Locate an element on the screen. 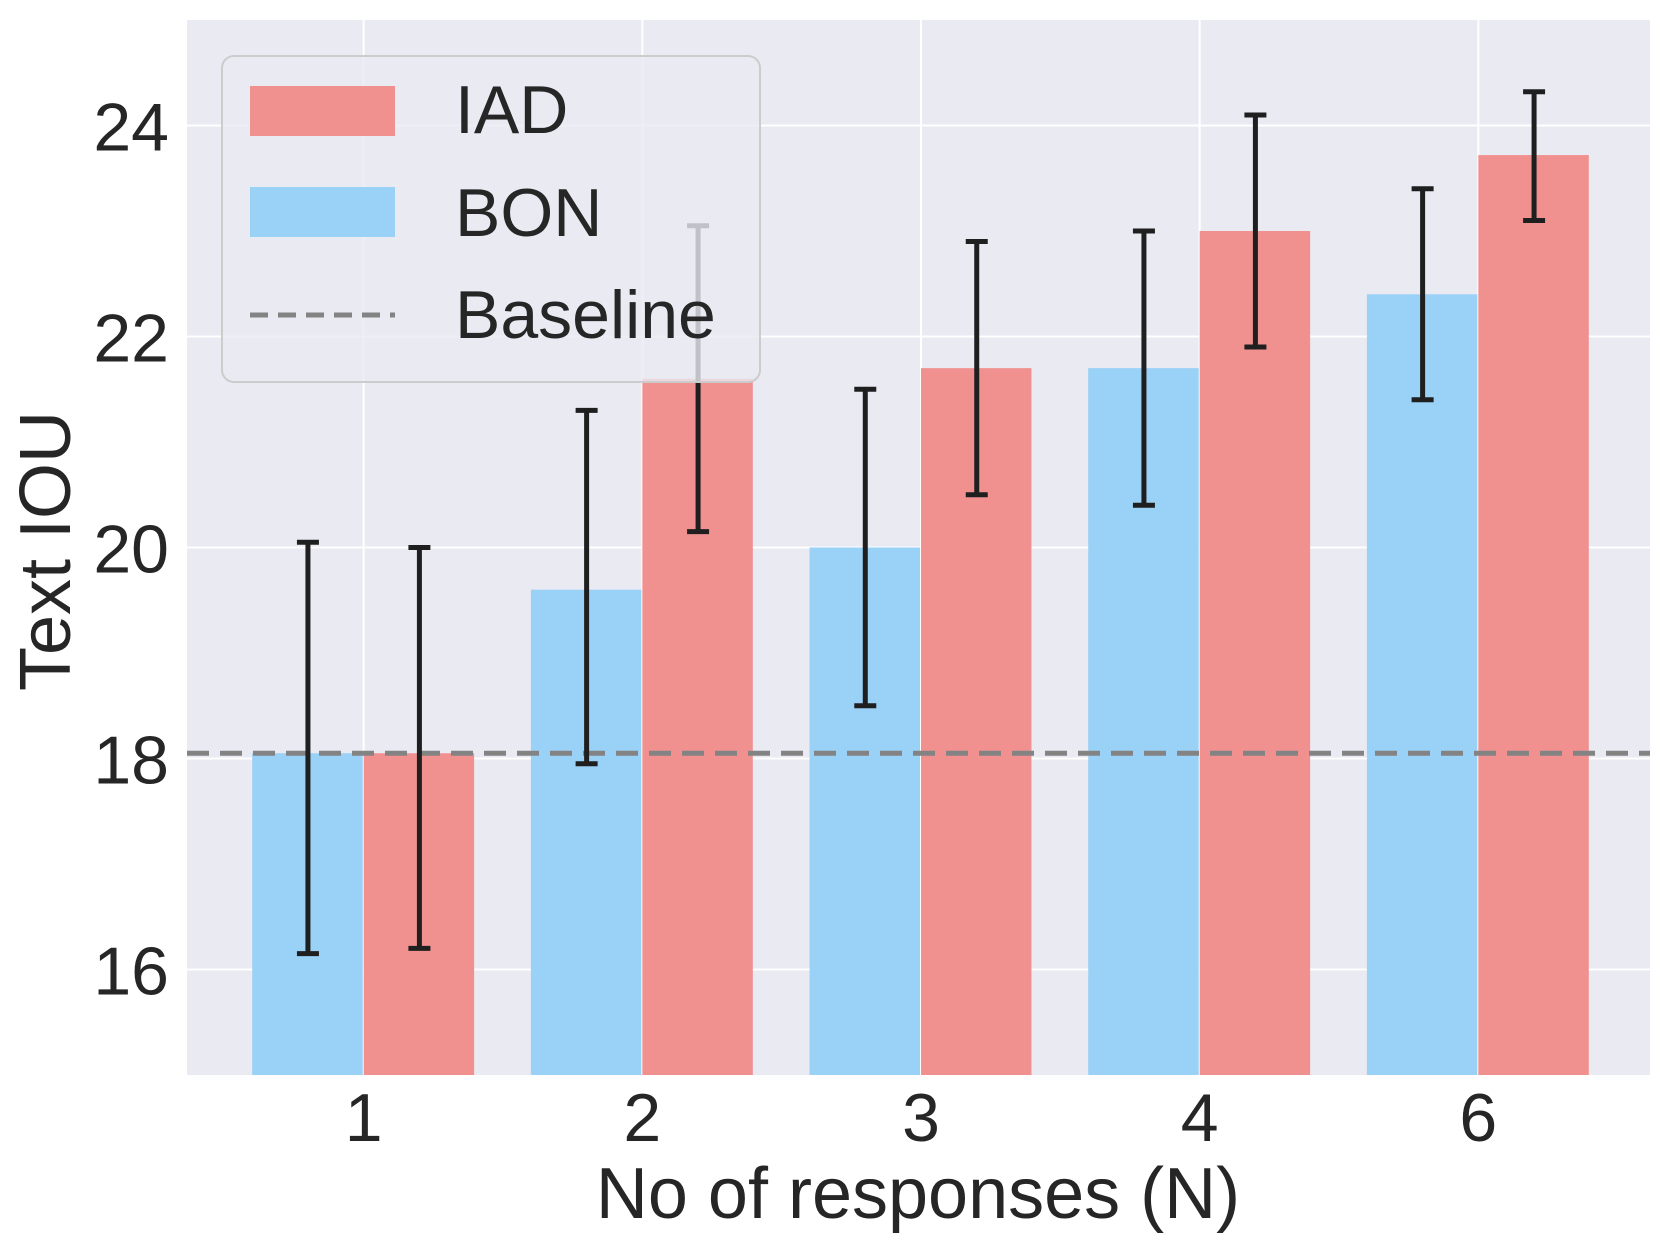 This screenshot has width=1661, height=1246. legend-swatch-iad is located at coordinates (322, 111).